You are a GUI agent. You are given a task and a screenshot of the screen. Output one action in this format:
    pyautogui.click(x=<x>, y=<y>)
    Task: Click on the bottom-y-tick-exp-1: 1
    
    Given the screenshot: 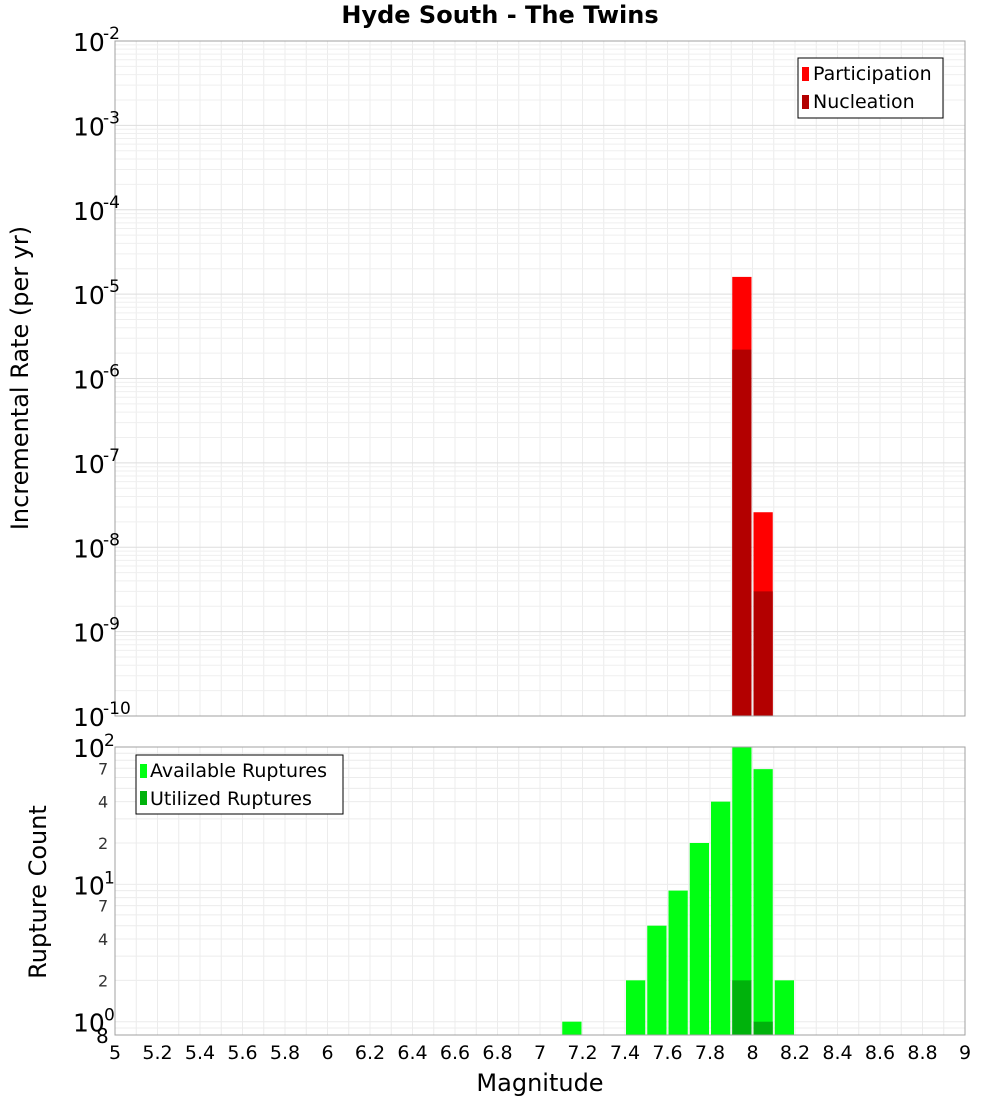 What is the action you would take?
    pyautogui.click(x=109, y=878)
    